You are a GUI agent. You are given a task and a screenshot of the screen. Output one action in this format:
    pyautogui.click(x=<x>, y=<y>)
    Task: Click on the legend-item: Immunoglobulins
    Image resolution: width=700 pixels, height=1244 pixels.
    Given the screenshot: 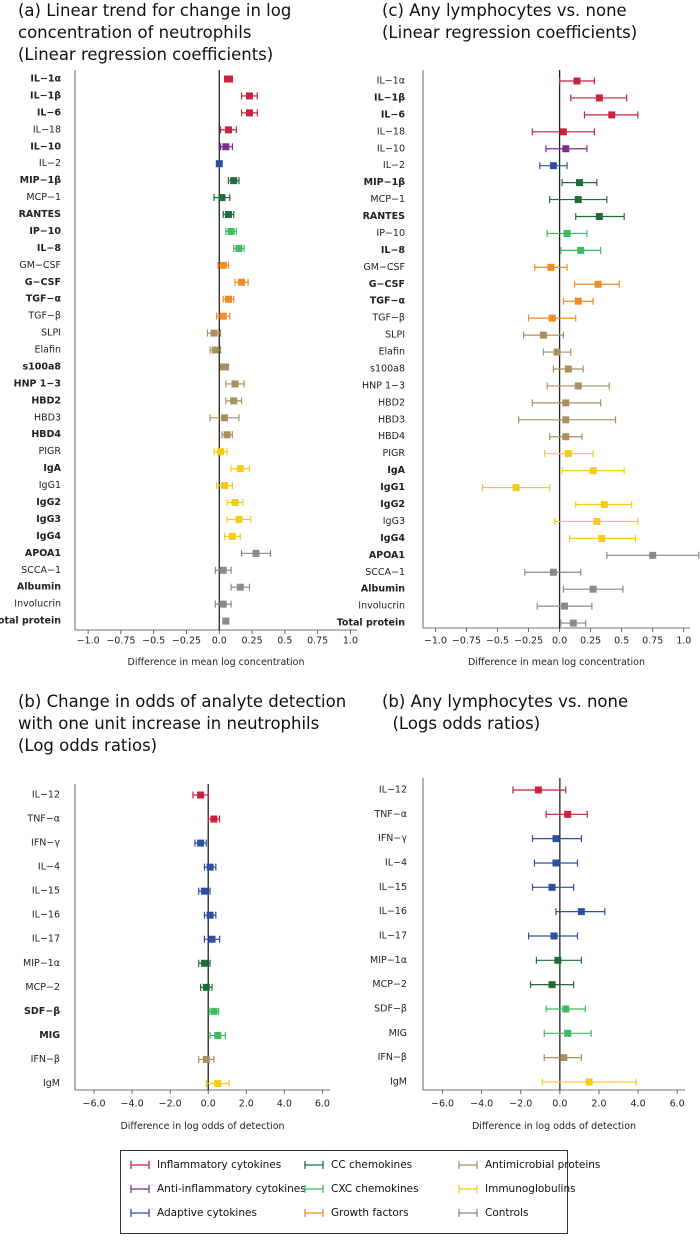 What is the action you would take?
    pyautogui.click(x=516, y=1189)
    